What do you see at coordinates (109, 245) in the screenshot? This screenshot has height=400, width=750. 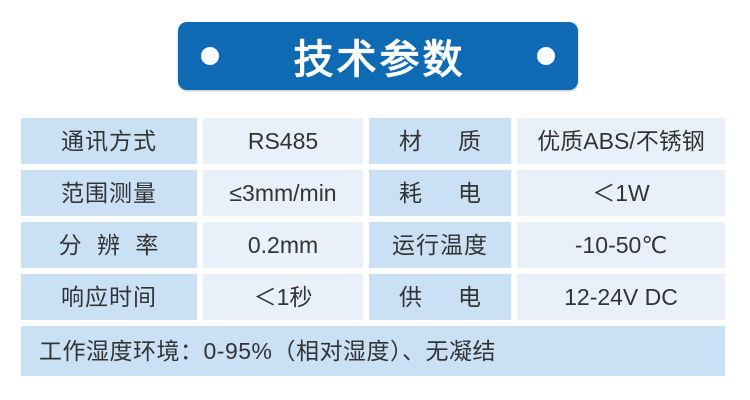 I see `spec-label-resolution: 分 辨 率` at bounding box center [109, 245].